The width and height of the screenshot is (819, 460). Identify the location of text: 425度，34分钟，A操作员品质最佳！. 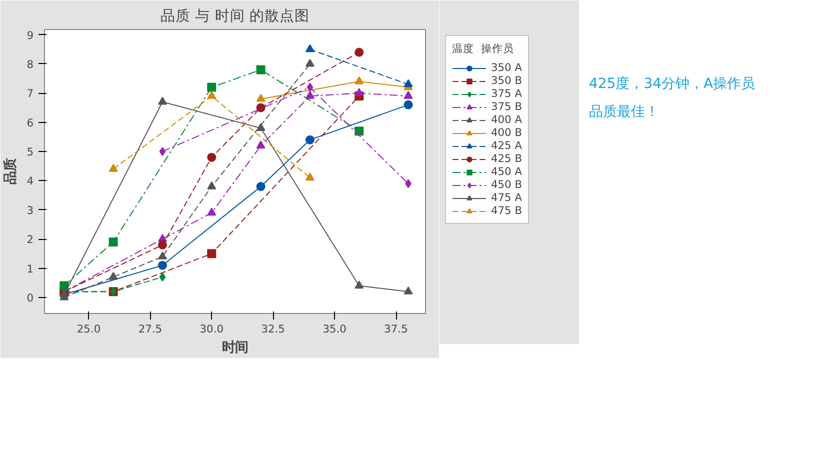
(672, 98).